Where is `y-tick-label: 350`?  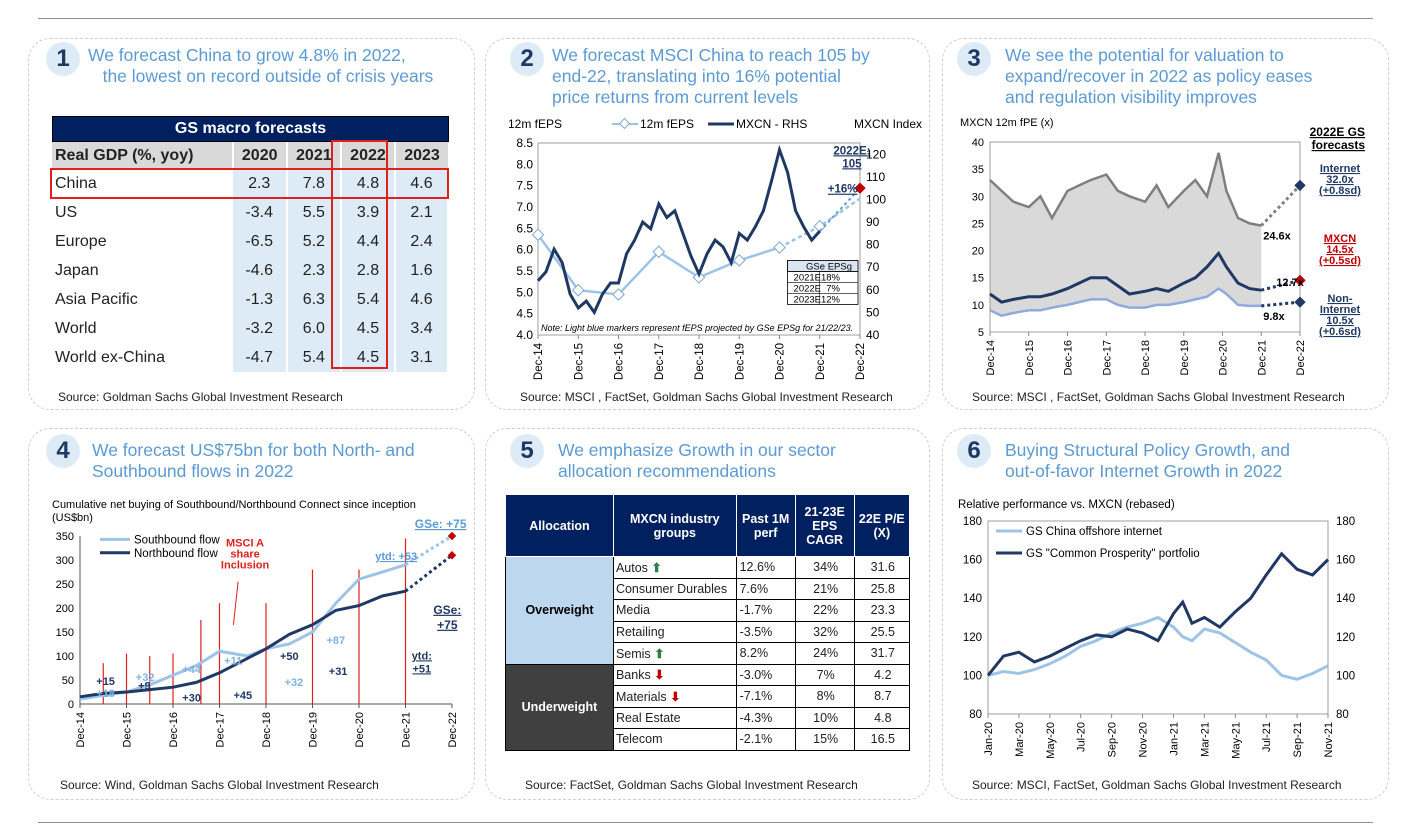 y-tick-label: 350 is located at coordinates (65, 537).